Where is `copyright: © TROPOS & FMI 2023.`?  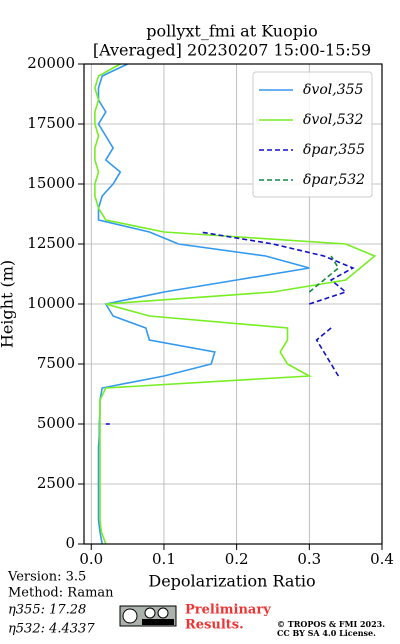
copyright: © TROPOS & FMI 2023. is located at coordinates (331, 624).